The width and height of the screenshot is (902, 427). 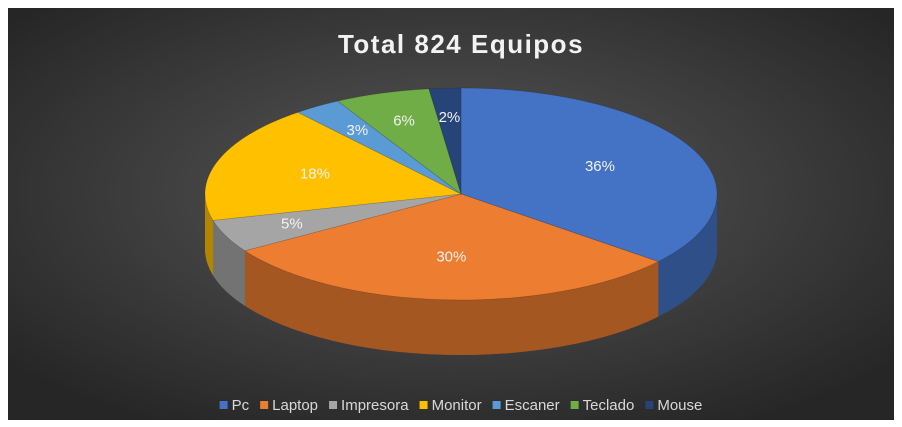 I want to click on legend-item: Laptop, so click(x=289, y=405).